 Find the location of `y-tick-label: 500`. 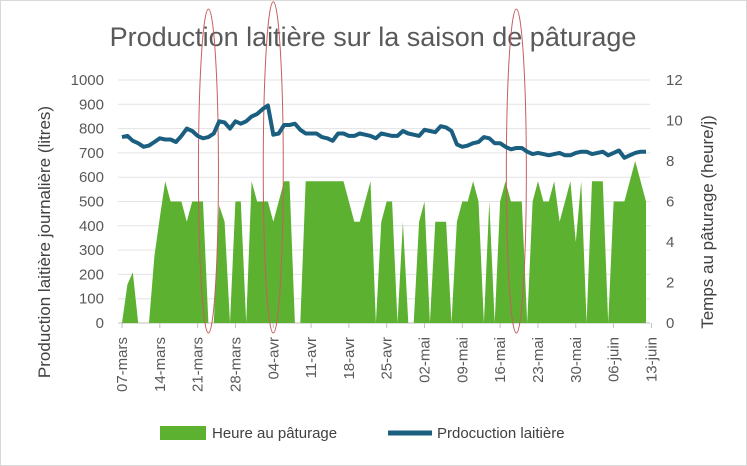

y-tick-label: 500 is located at coordinates (91, 202).